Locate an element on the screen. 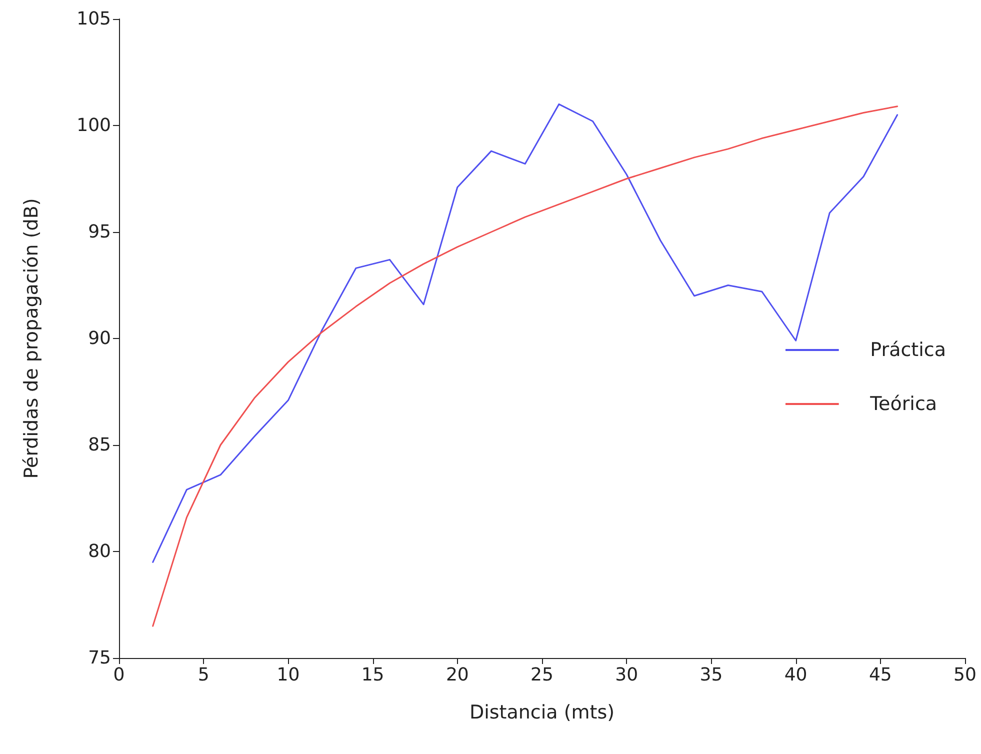 Image resolution: width=981 pixels, height=754 pixels. x-tick-label: 25 is located at coordinates (542, 675).